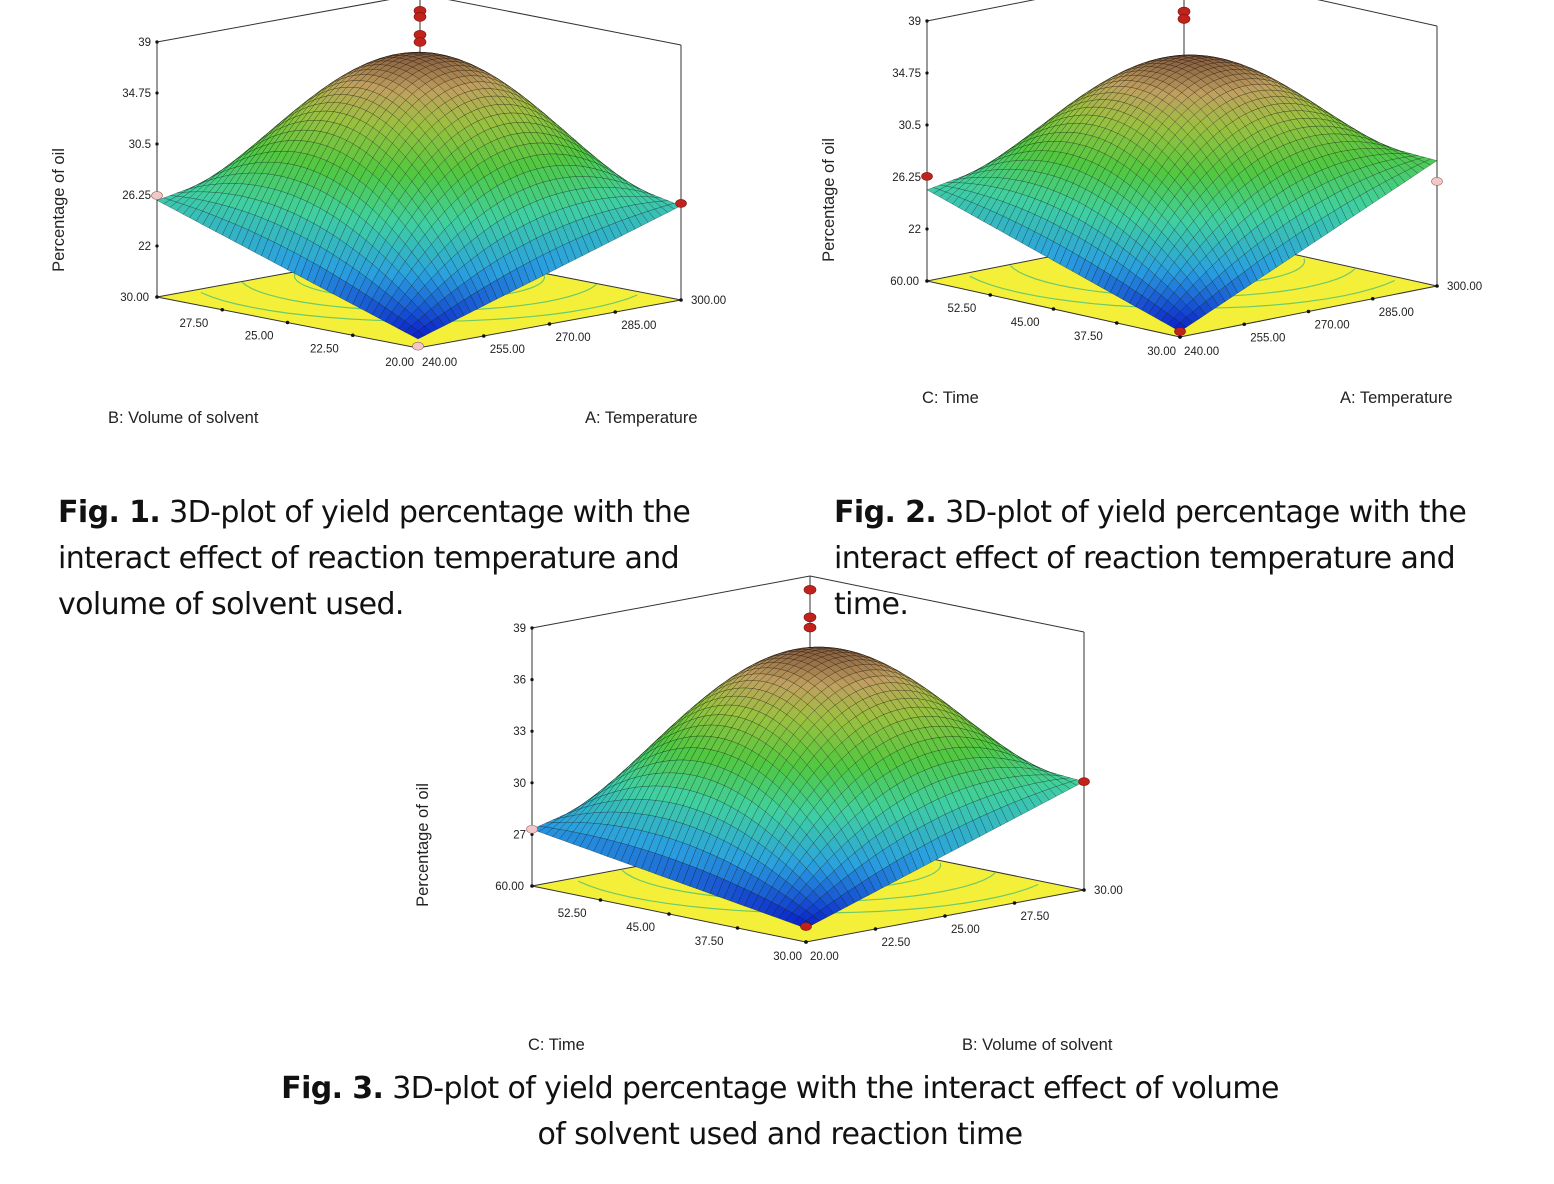  What do you see at coordinates (1267, 338) in the screenshot?
I see `right-tick-label: 255.00` at bounding box center [1267, 338].